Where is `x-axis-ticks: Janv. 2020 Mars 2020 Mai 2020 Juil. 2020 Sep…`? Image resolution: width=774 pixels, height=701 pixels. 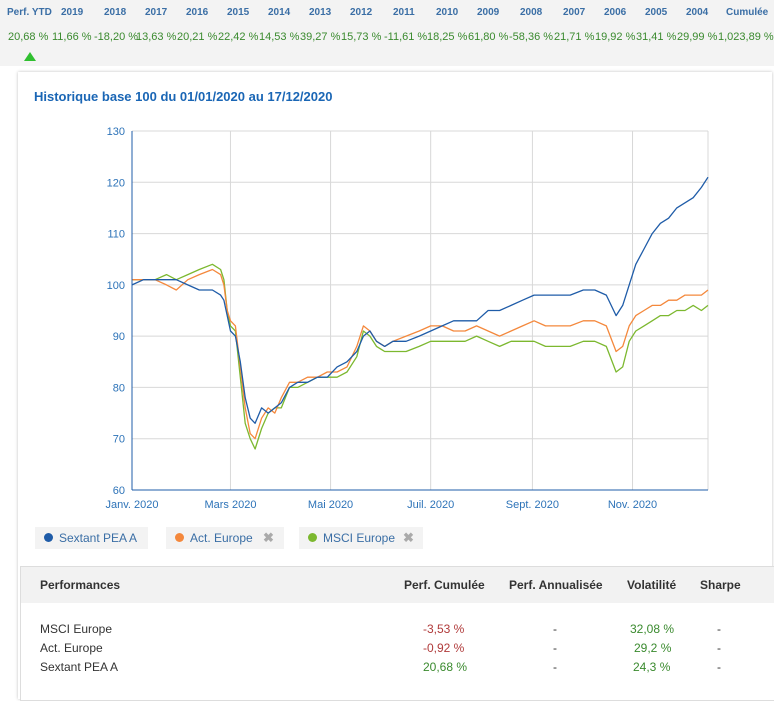
x-axis-ticks: Janv. 2020 Mars 2020 Mai 2020 Juil. 2020 Sep… is located at coordinates (381, 505).